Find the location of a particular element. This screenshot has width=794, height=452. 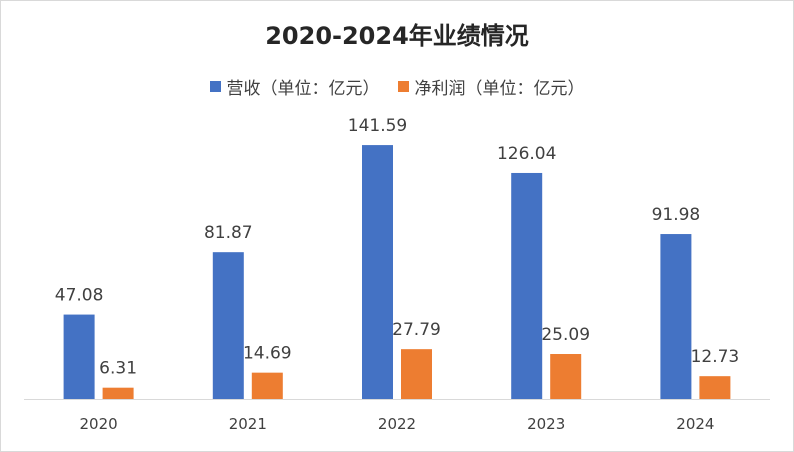

data-label-revenue-2020: 47.08 is located at coordinates (79, 296).